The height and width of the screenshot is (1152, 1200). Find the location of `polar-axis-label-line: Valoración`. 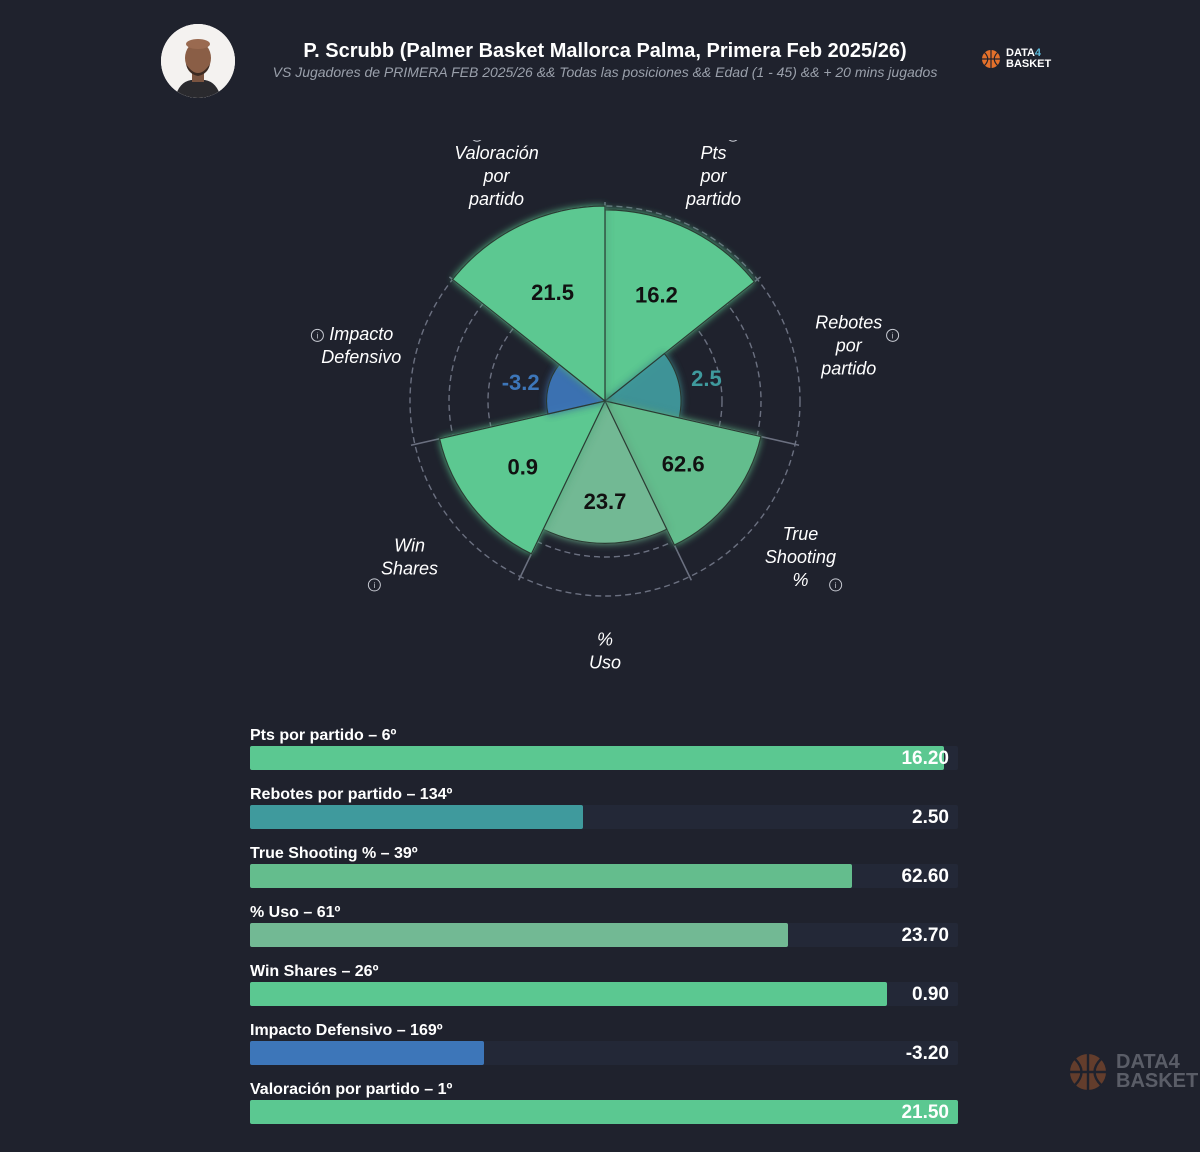

polar-axis-label-line: Valoración is located at coordinates (496, 153).